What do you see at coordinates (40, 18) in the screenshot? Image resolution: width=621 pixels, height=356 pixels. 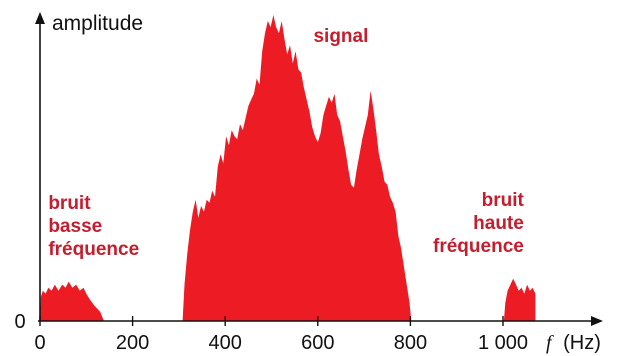 I see `y-axis-arrowhead` at bounding box center [40, 18].